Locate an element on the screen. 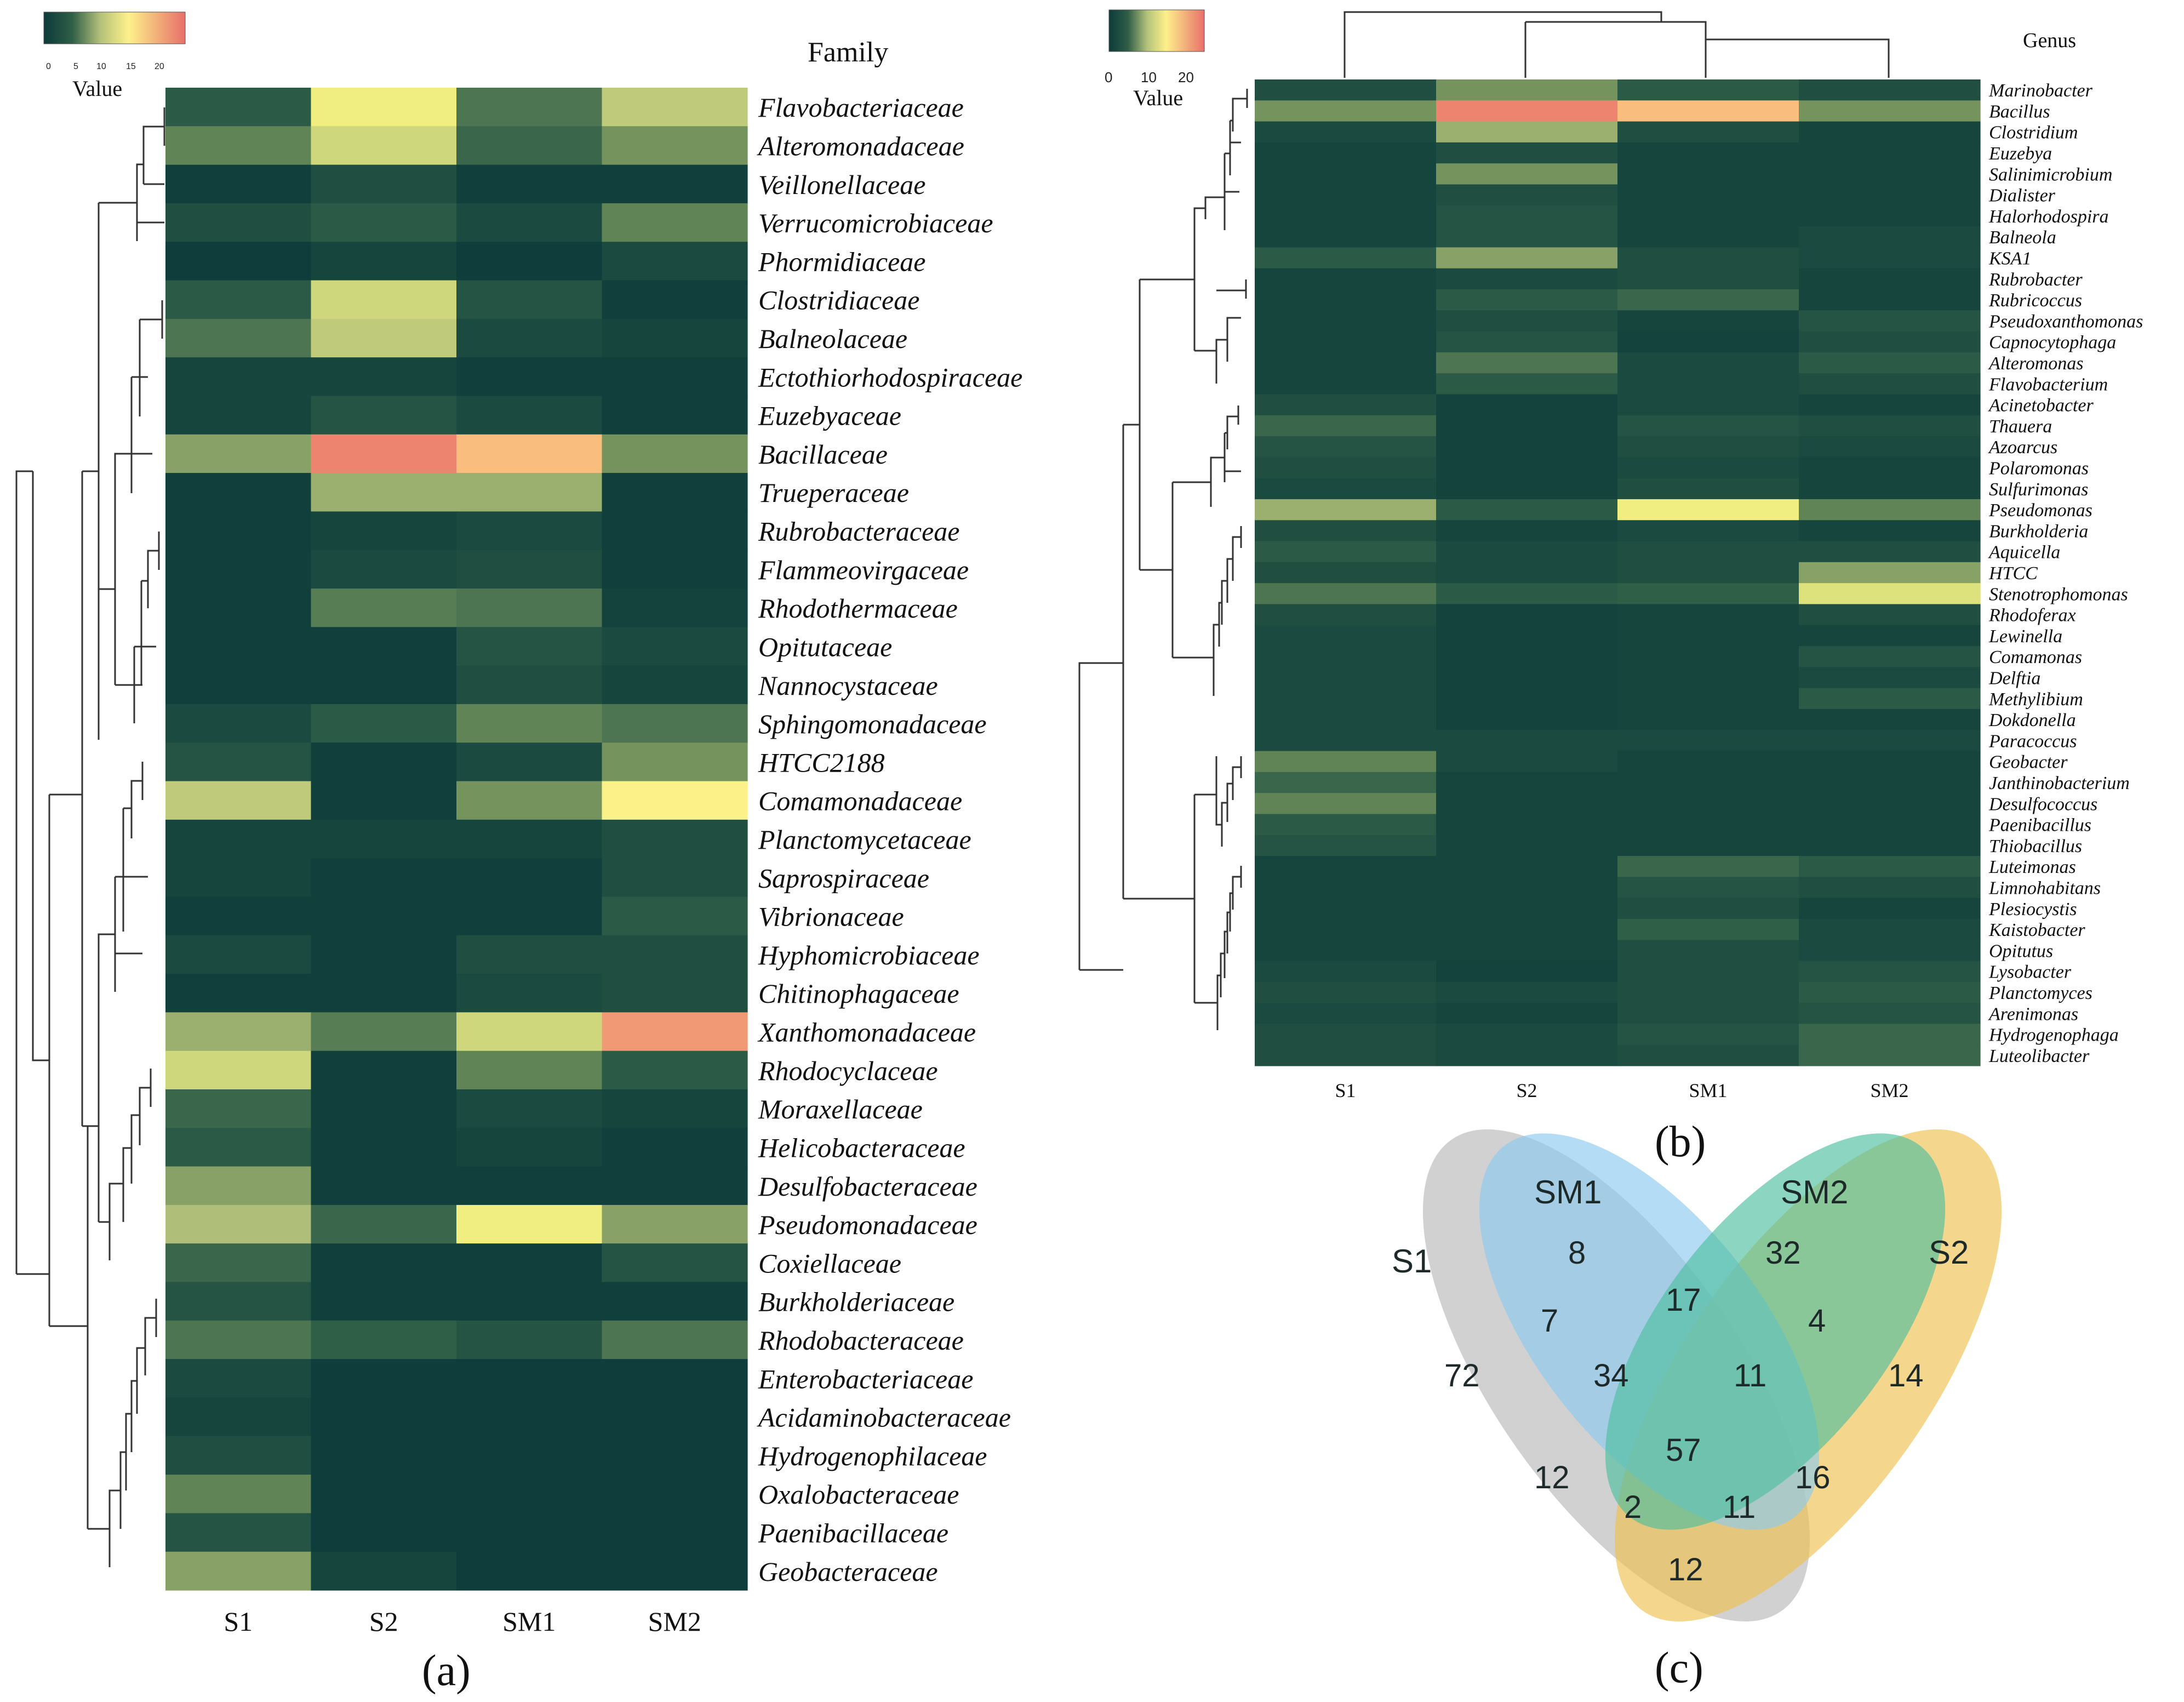 Image resolution: width=2184 pixels, height=1702 pixels. row-label: Methylibium is located at coordinates (2035, 699).